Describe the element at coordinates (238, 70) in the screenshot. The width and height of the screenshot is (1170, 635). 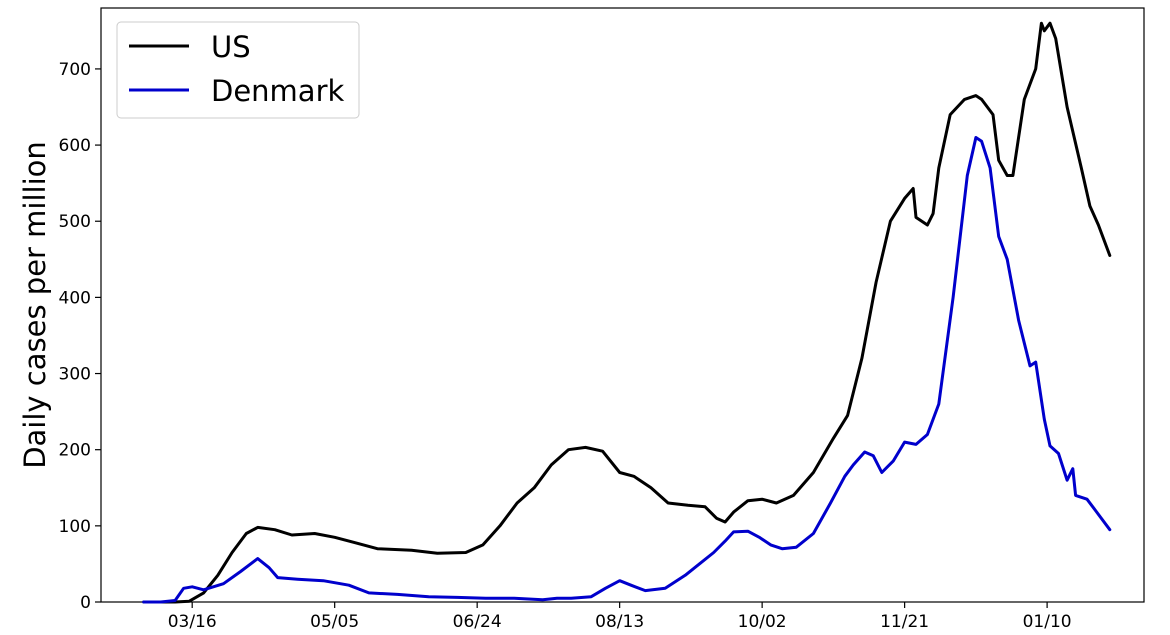
I see `legend: US Denmark` at that location.